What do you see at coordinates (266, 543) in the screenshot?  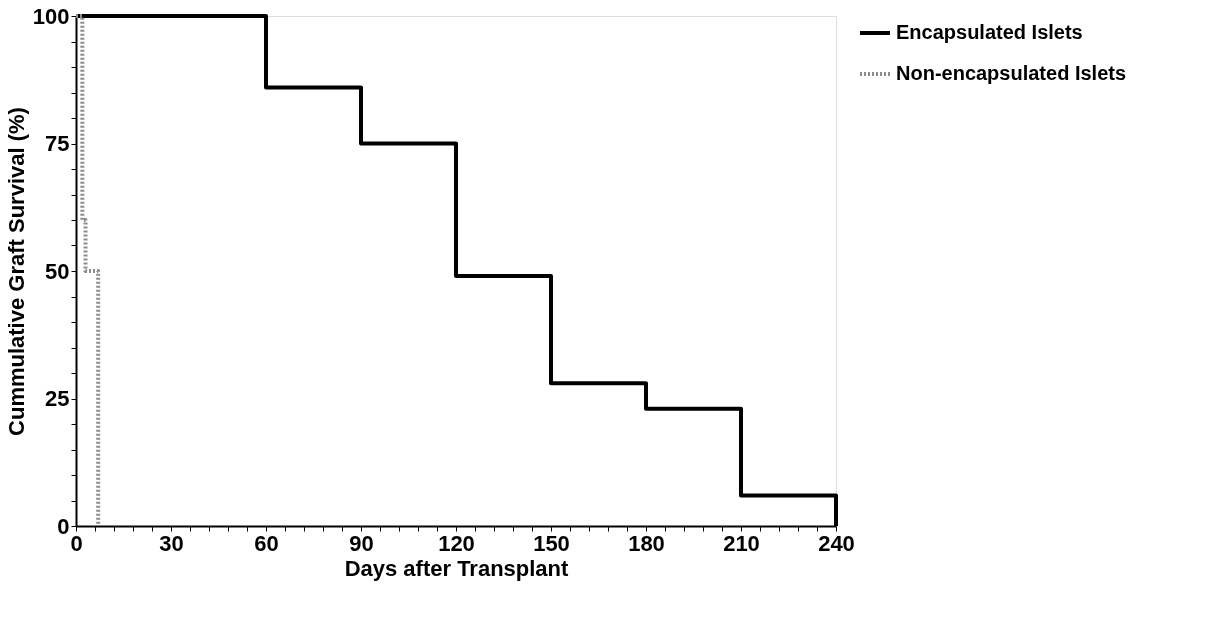 I see `x-tick-label: 60` at bounding box center [266, 543].